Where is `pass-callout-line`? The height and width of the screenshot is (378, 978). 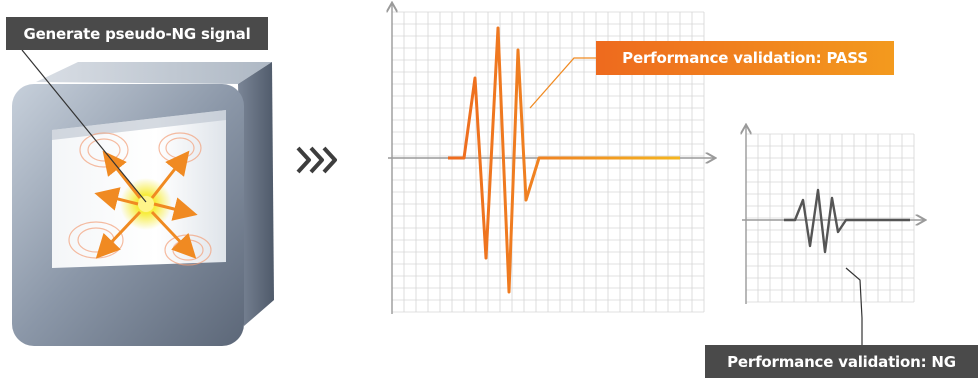
pass-callout-line is located at coordinates (562, 83).